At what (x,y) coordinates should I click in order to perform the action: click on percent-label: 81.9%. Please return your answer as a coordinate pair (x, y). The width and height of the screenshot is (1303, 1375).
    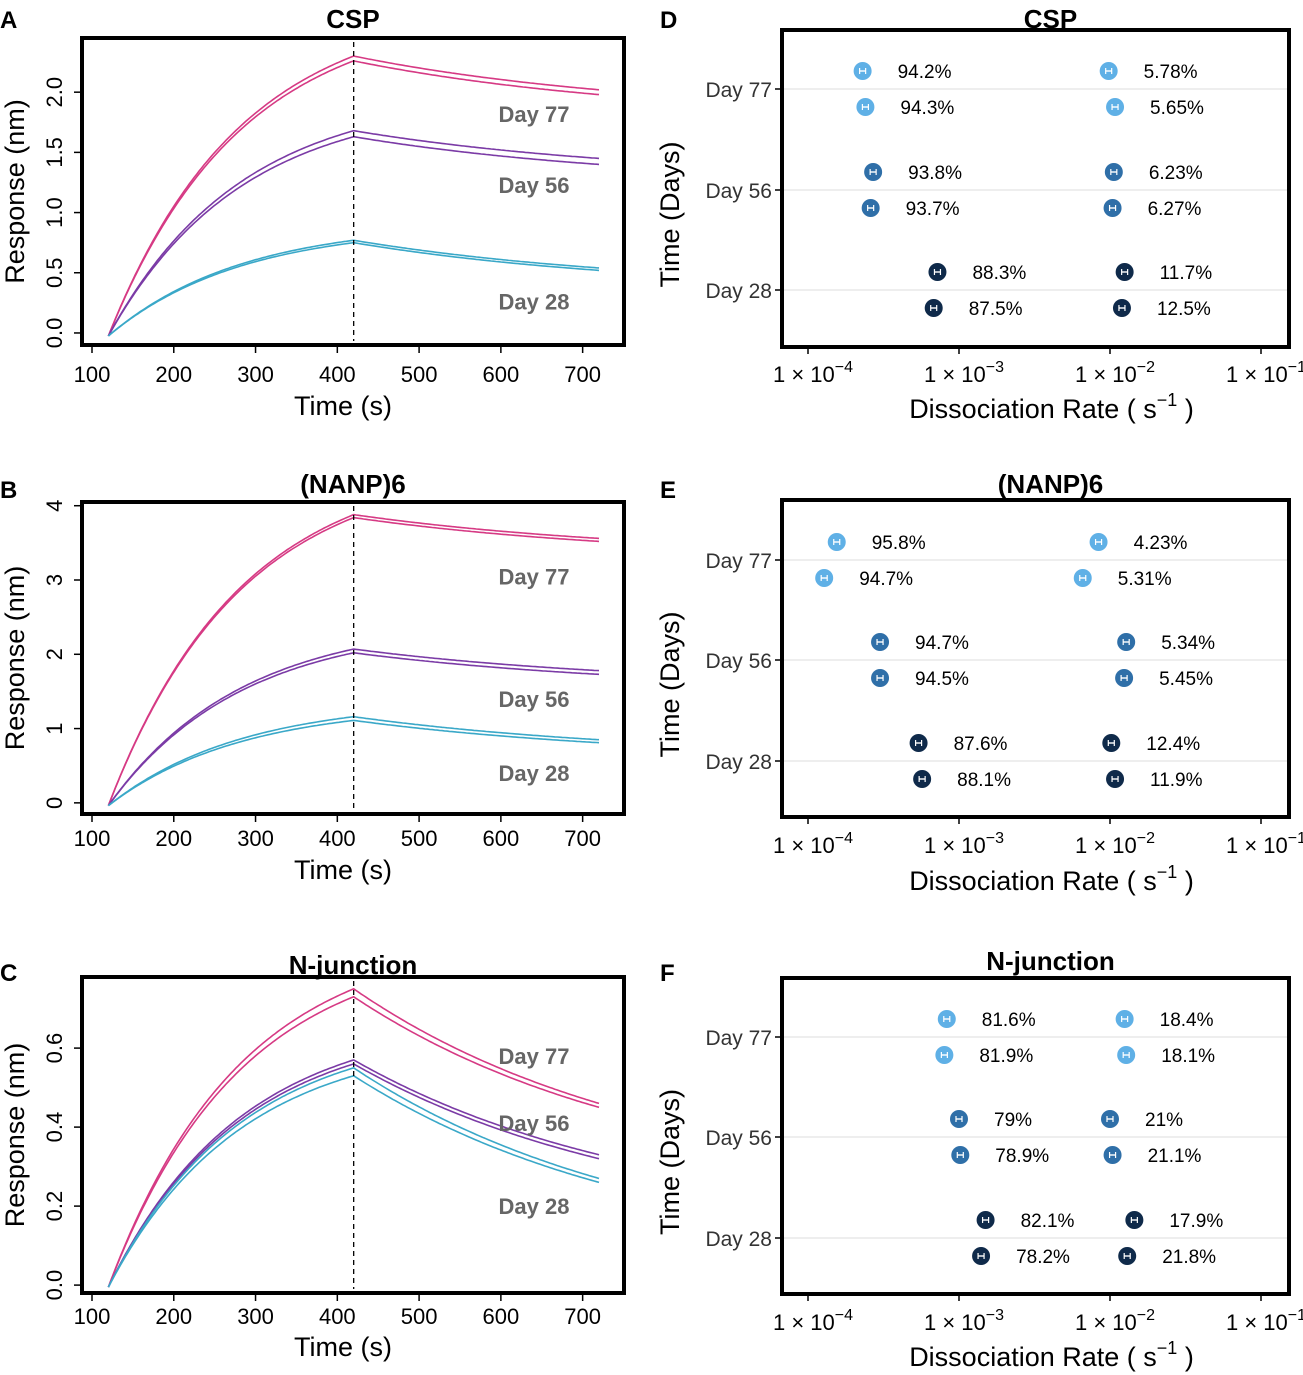
    Looking at the image, I should click on (1006, 1056).